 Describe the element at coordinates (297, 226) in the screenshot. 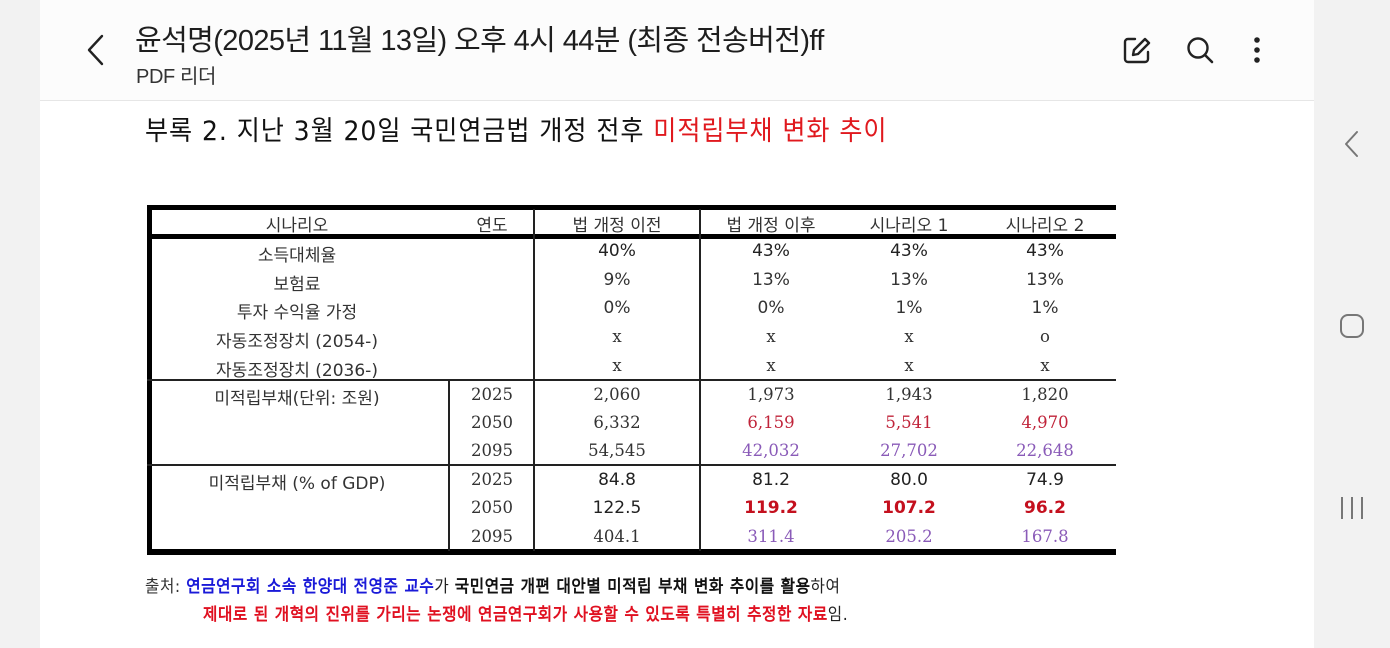

I see `header-scenario: 시나리오` at that location.